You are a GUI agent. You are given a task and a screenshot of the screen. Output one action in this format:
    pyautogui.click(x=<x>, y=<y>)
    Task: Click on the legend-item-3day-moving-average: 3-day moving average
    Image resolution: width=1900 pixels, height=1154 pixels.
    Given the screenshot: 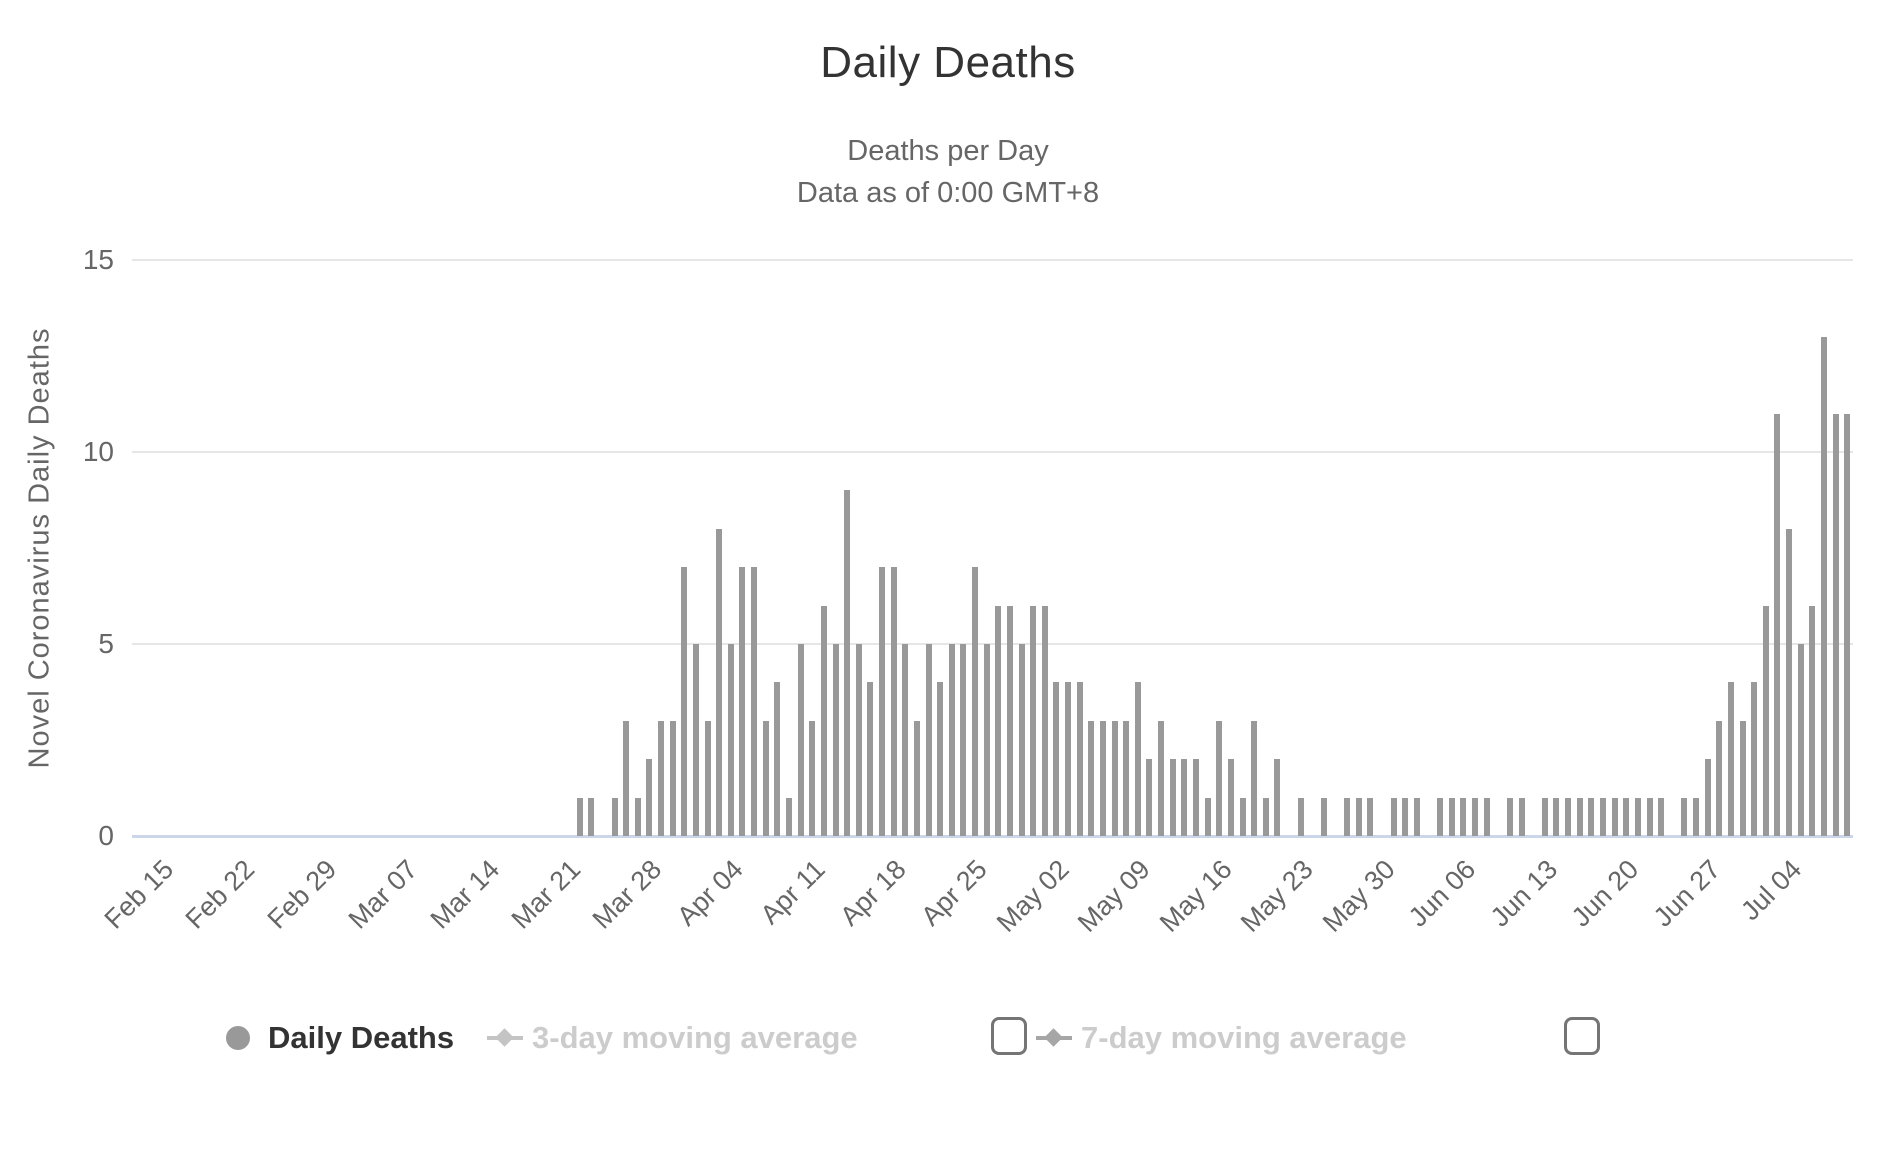 What is the action you would take?
    pyautogui.click(x=672, y=1038)
    